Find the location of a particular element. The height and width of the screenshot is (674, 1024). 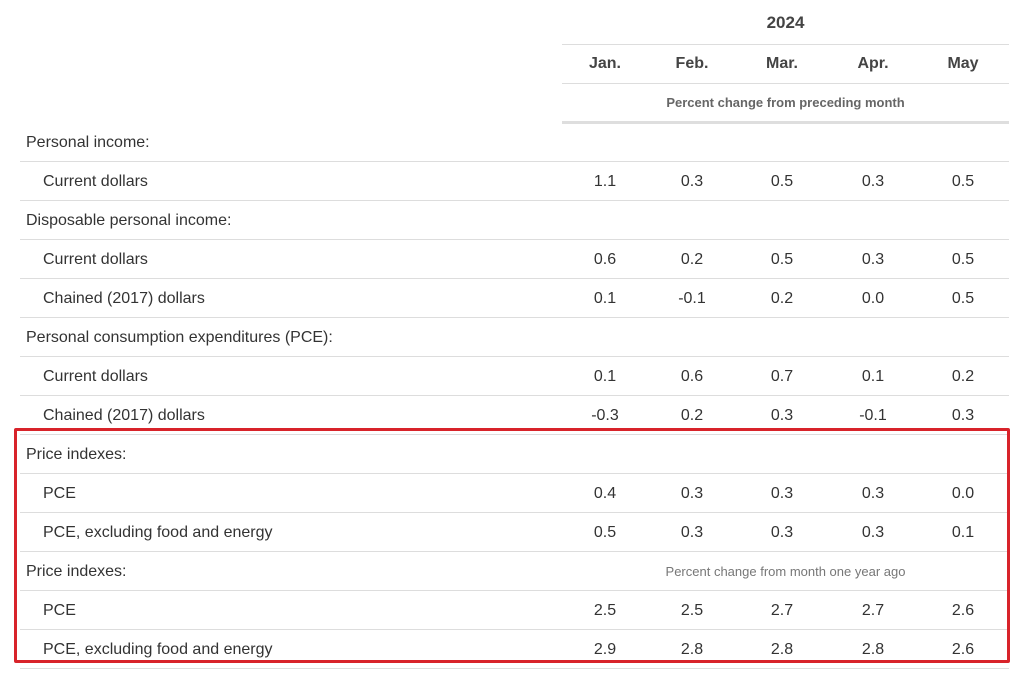

table-row: PCE 0.4 0.3 0.3 0.3 0.0 is located at coordinates (514, 493).